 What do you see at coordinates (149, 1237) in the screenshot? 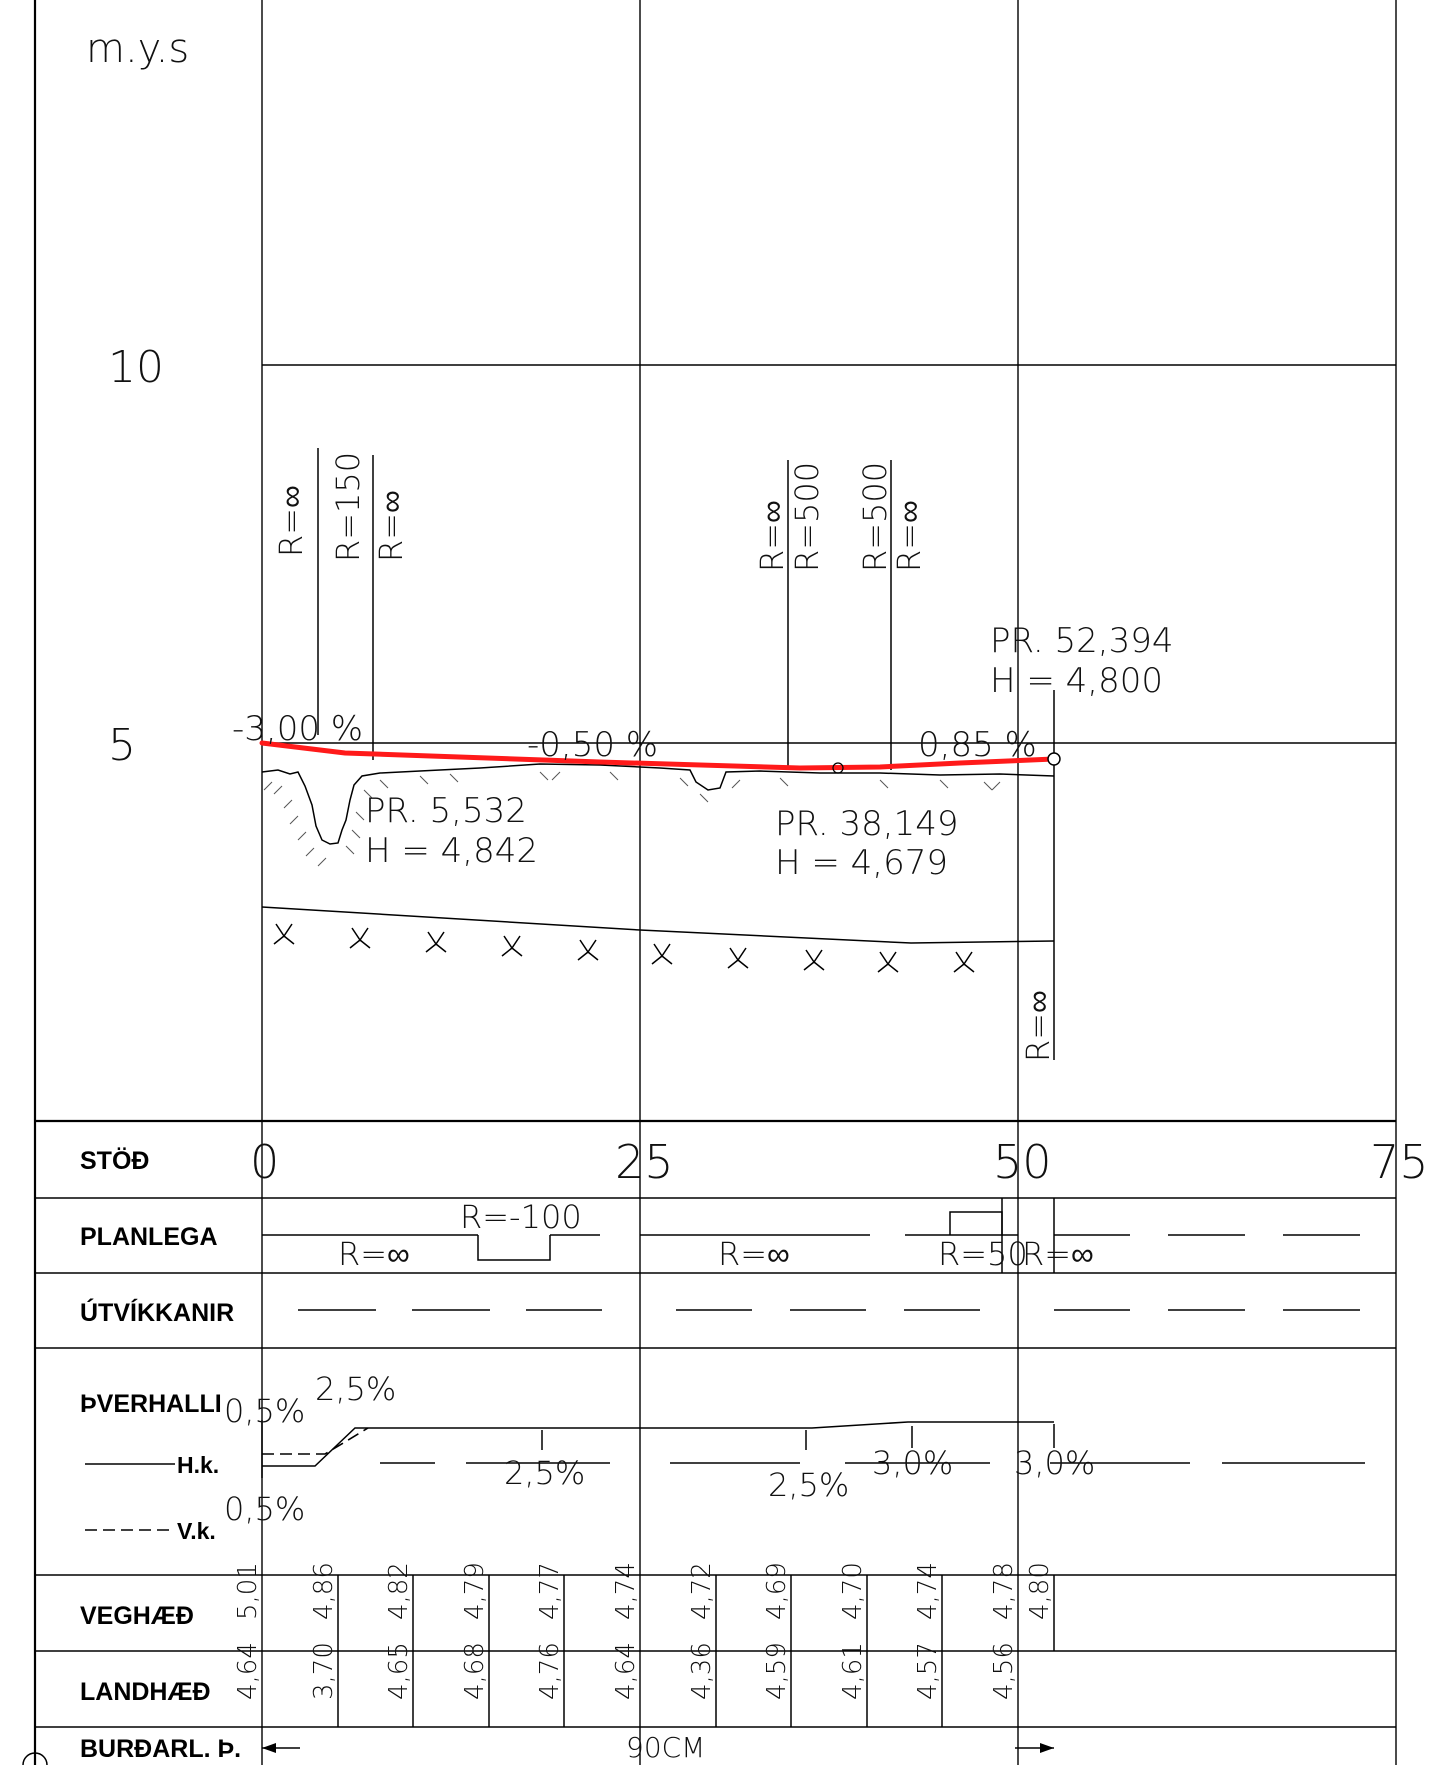
I see `row-label-planlega: PLANLEGA` at bounding box center [149, 1237].